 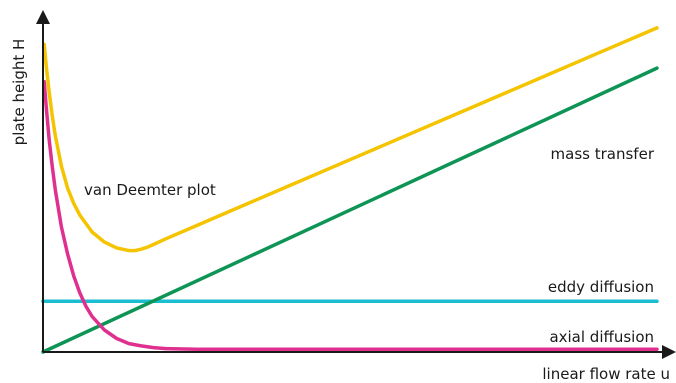 What do you see at coordinates (606, 374) in the screenshot?
I see `x-axis-label: linear flow rate u` at bounding box center [606, 374].